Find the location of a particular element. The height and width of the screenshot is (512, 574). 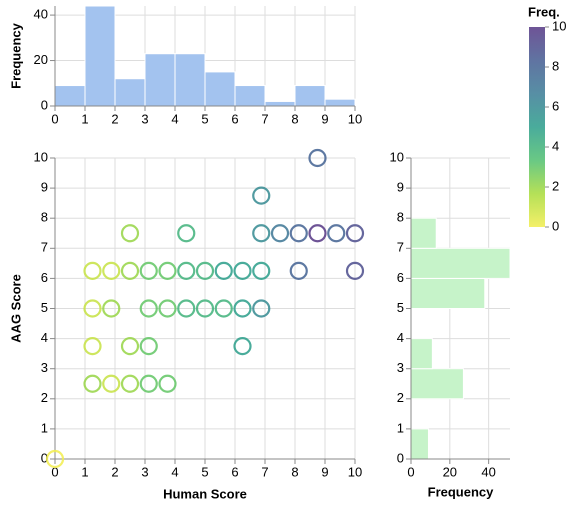

y-tick-label: 6 is located at coordinates (44, 277).